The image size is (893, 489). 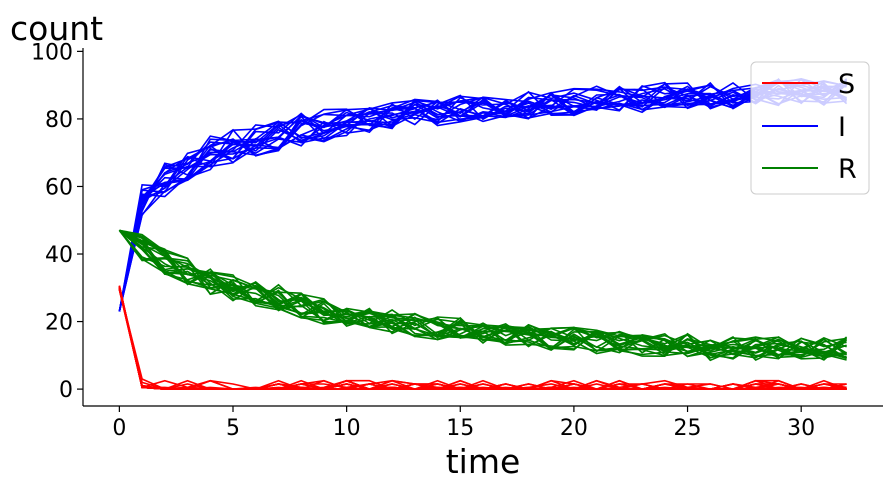 I want to click on x-tick-label: 0, so click(x=119, y=428).